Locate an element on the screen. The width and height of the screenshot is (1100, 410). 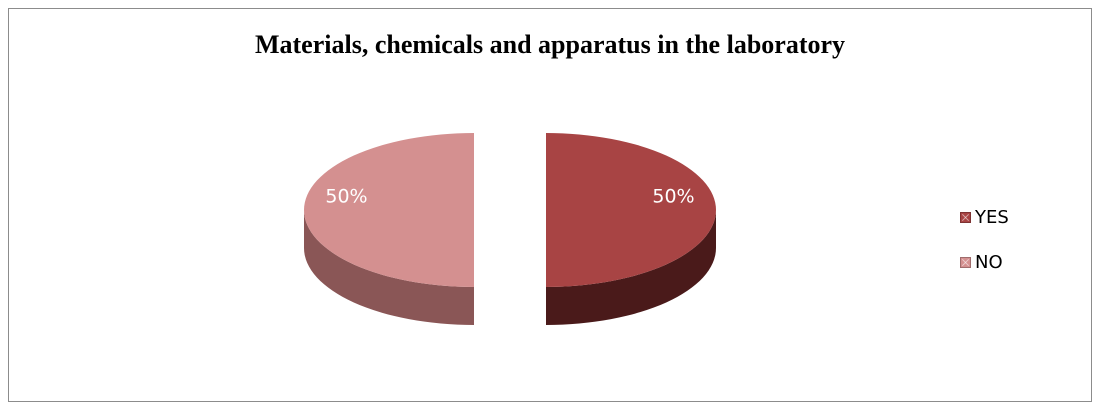
legend-label-no: NO is located at coordinates (989, 262).